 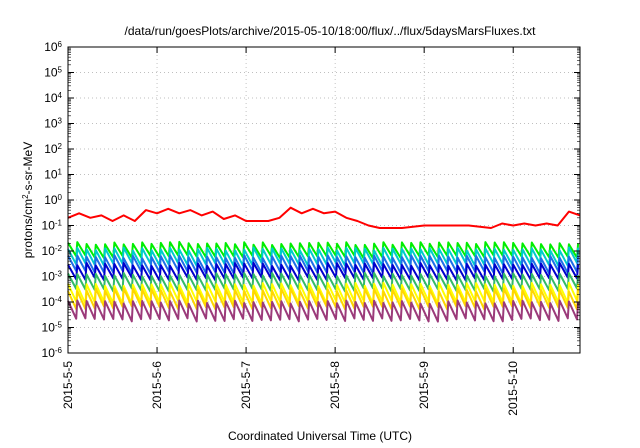 I want to click on y-tick-label: 10⁻⁶, so click(x=52, y=353).